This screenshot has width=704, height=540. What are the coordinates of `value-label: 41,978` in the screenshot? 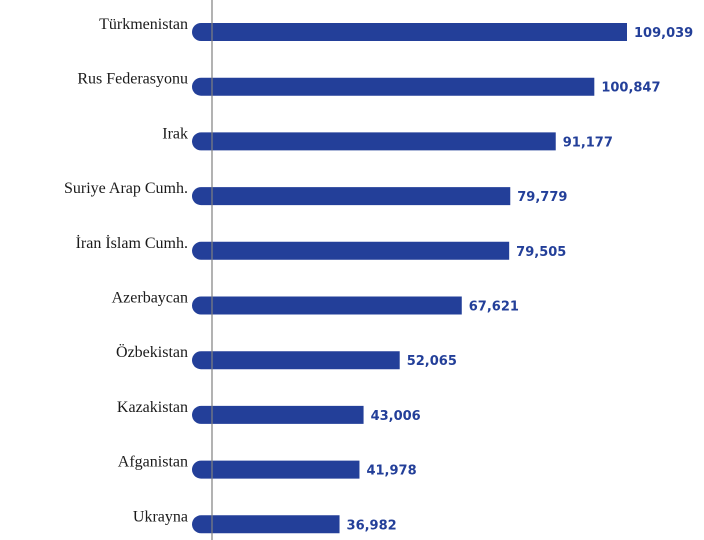 It's located at (391, 471).